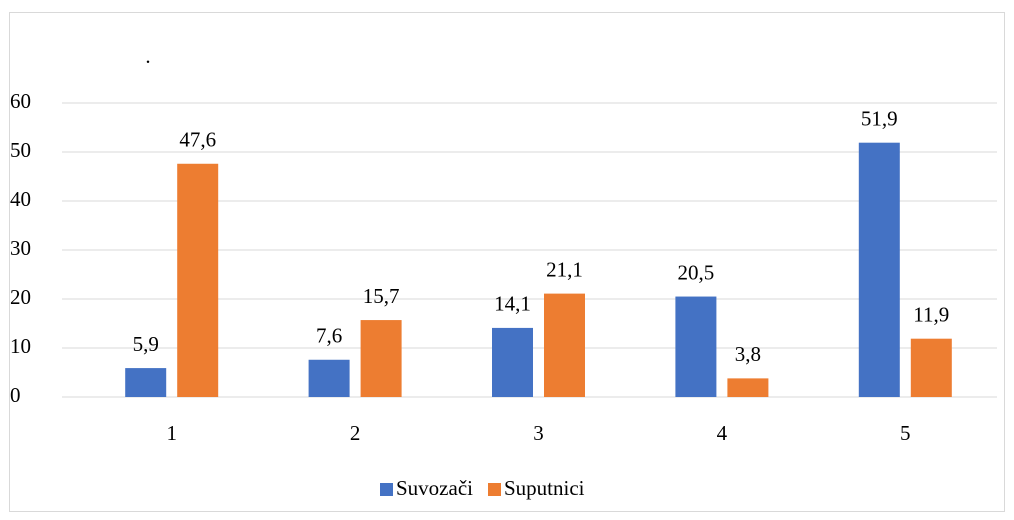 This screenshot has height=520, width=1014. Describe the element at coordinates (329, 336) in the screenshot. I see `value-label: 7,6` at that location.